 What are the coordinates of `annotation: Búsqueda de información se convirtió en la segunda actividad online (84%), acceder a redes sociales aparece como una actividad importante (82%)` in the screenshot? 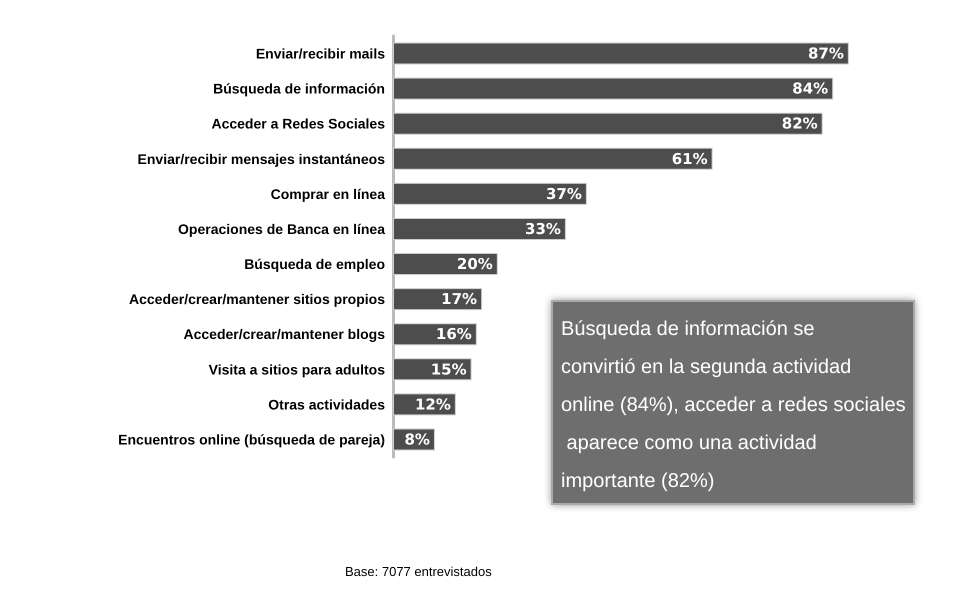 It's located at (733, 405).